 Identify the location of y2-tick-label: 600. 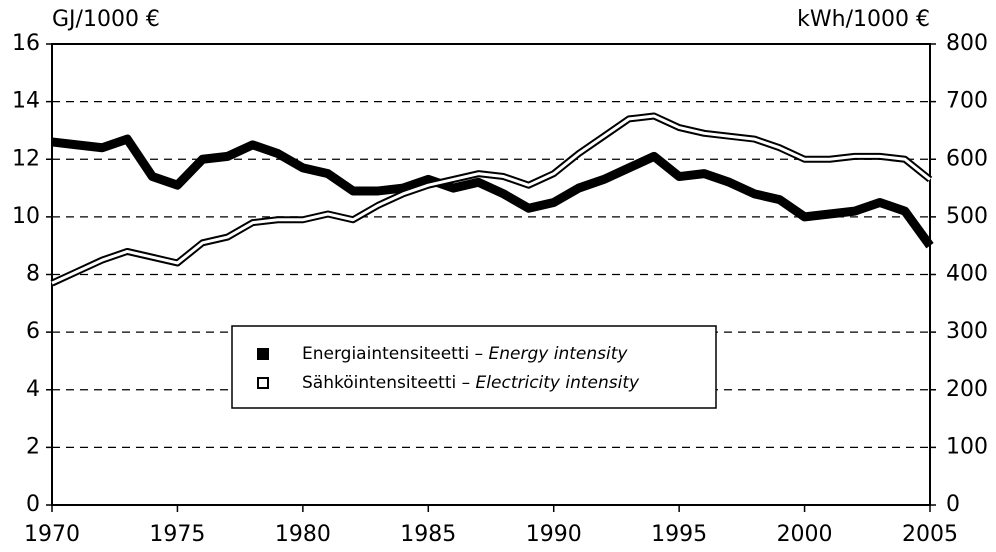
(967, 158).